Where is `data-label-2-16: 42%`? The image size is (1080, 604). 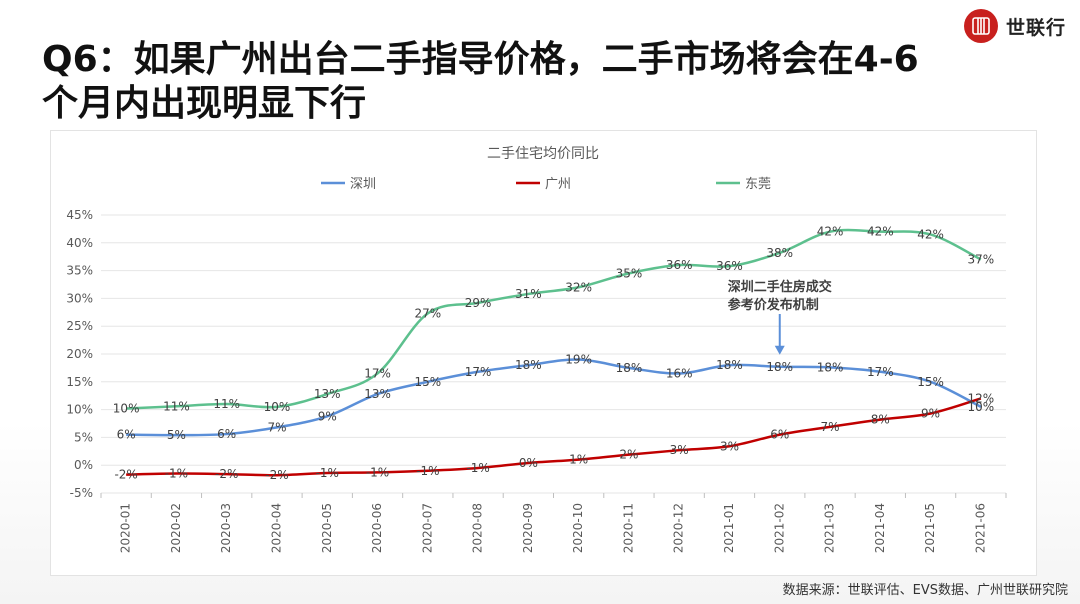
data-label-2-16: 42% is located at coordinates (930, 234).